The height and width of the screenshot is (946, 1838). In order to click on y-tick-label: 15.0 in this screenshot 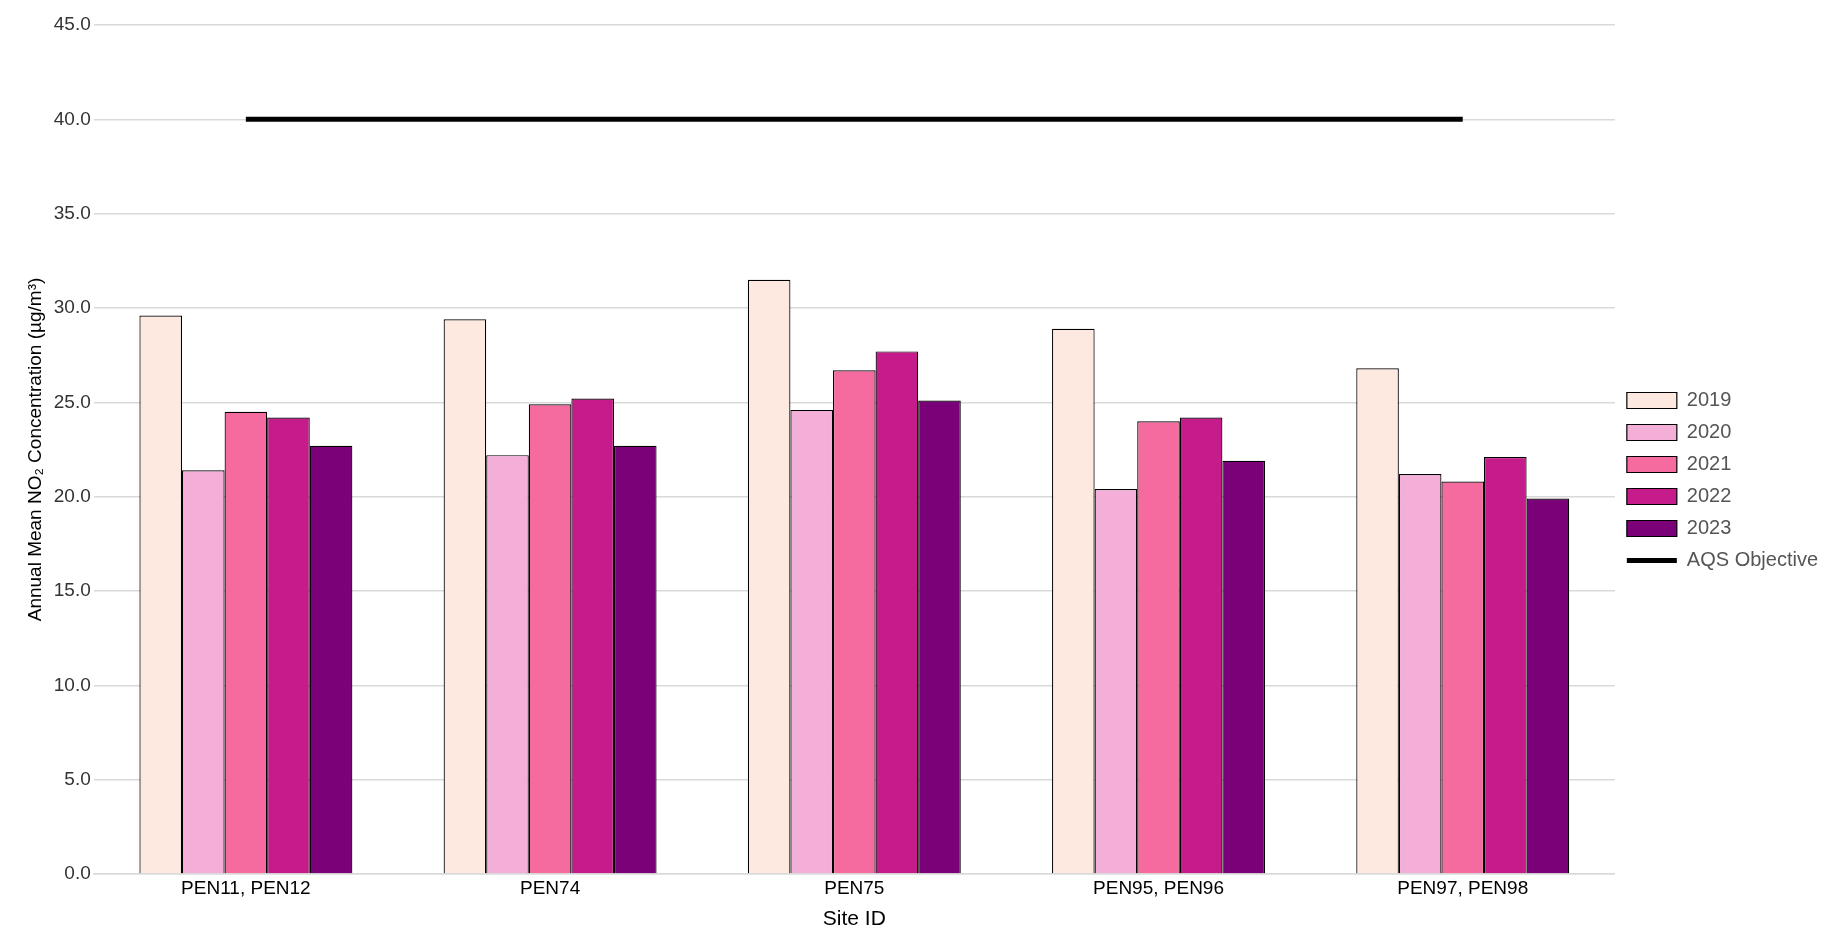, I will do `click(72, 590)`.